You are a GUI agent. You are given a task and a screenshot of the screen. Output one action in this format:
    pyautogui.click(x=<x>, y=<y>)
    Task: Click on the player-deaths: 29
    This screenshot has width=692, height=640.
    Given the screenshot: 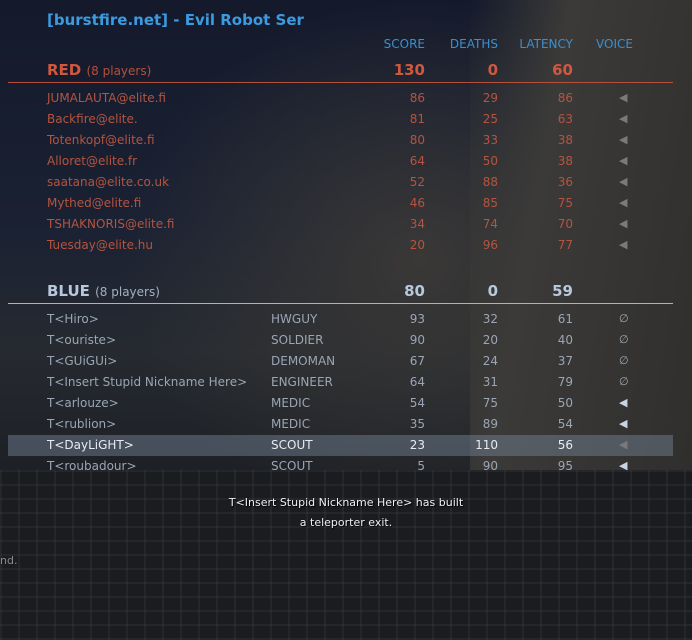 What is the action you would take?
    pyautogui.click(x=490, y=98)
    